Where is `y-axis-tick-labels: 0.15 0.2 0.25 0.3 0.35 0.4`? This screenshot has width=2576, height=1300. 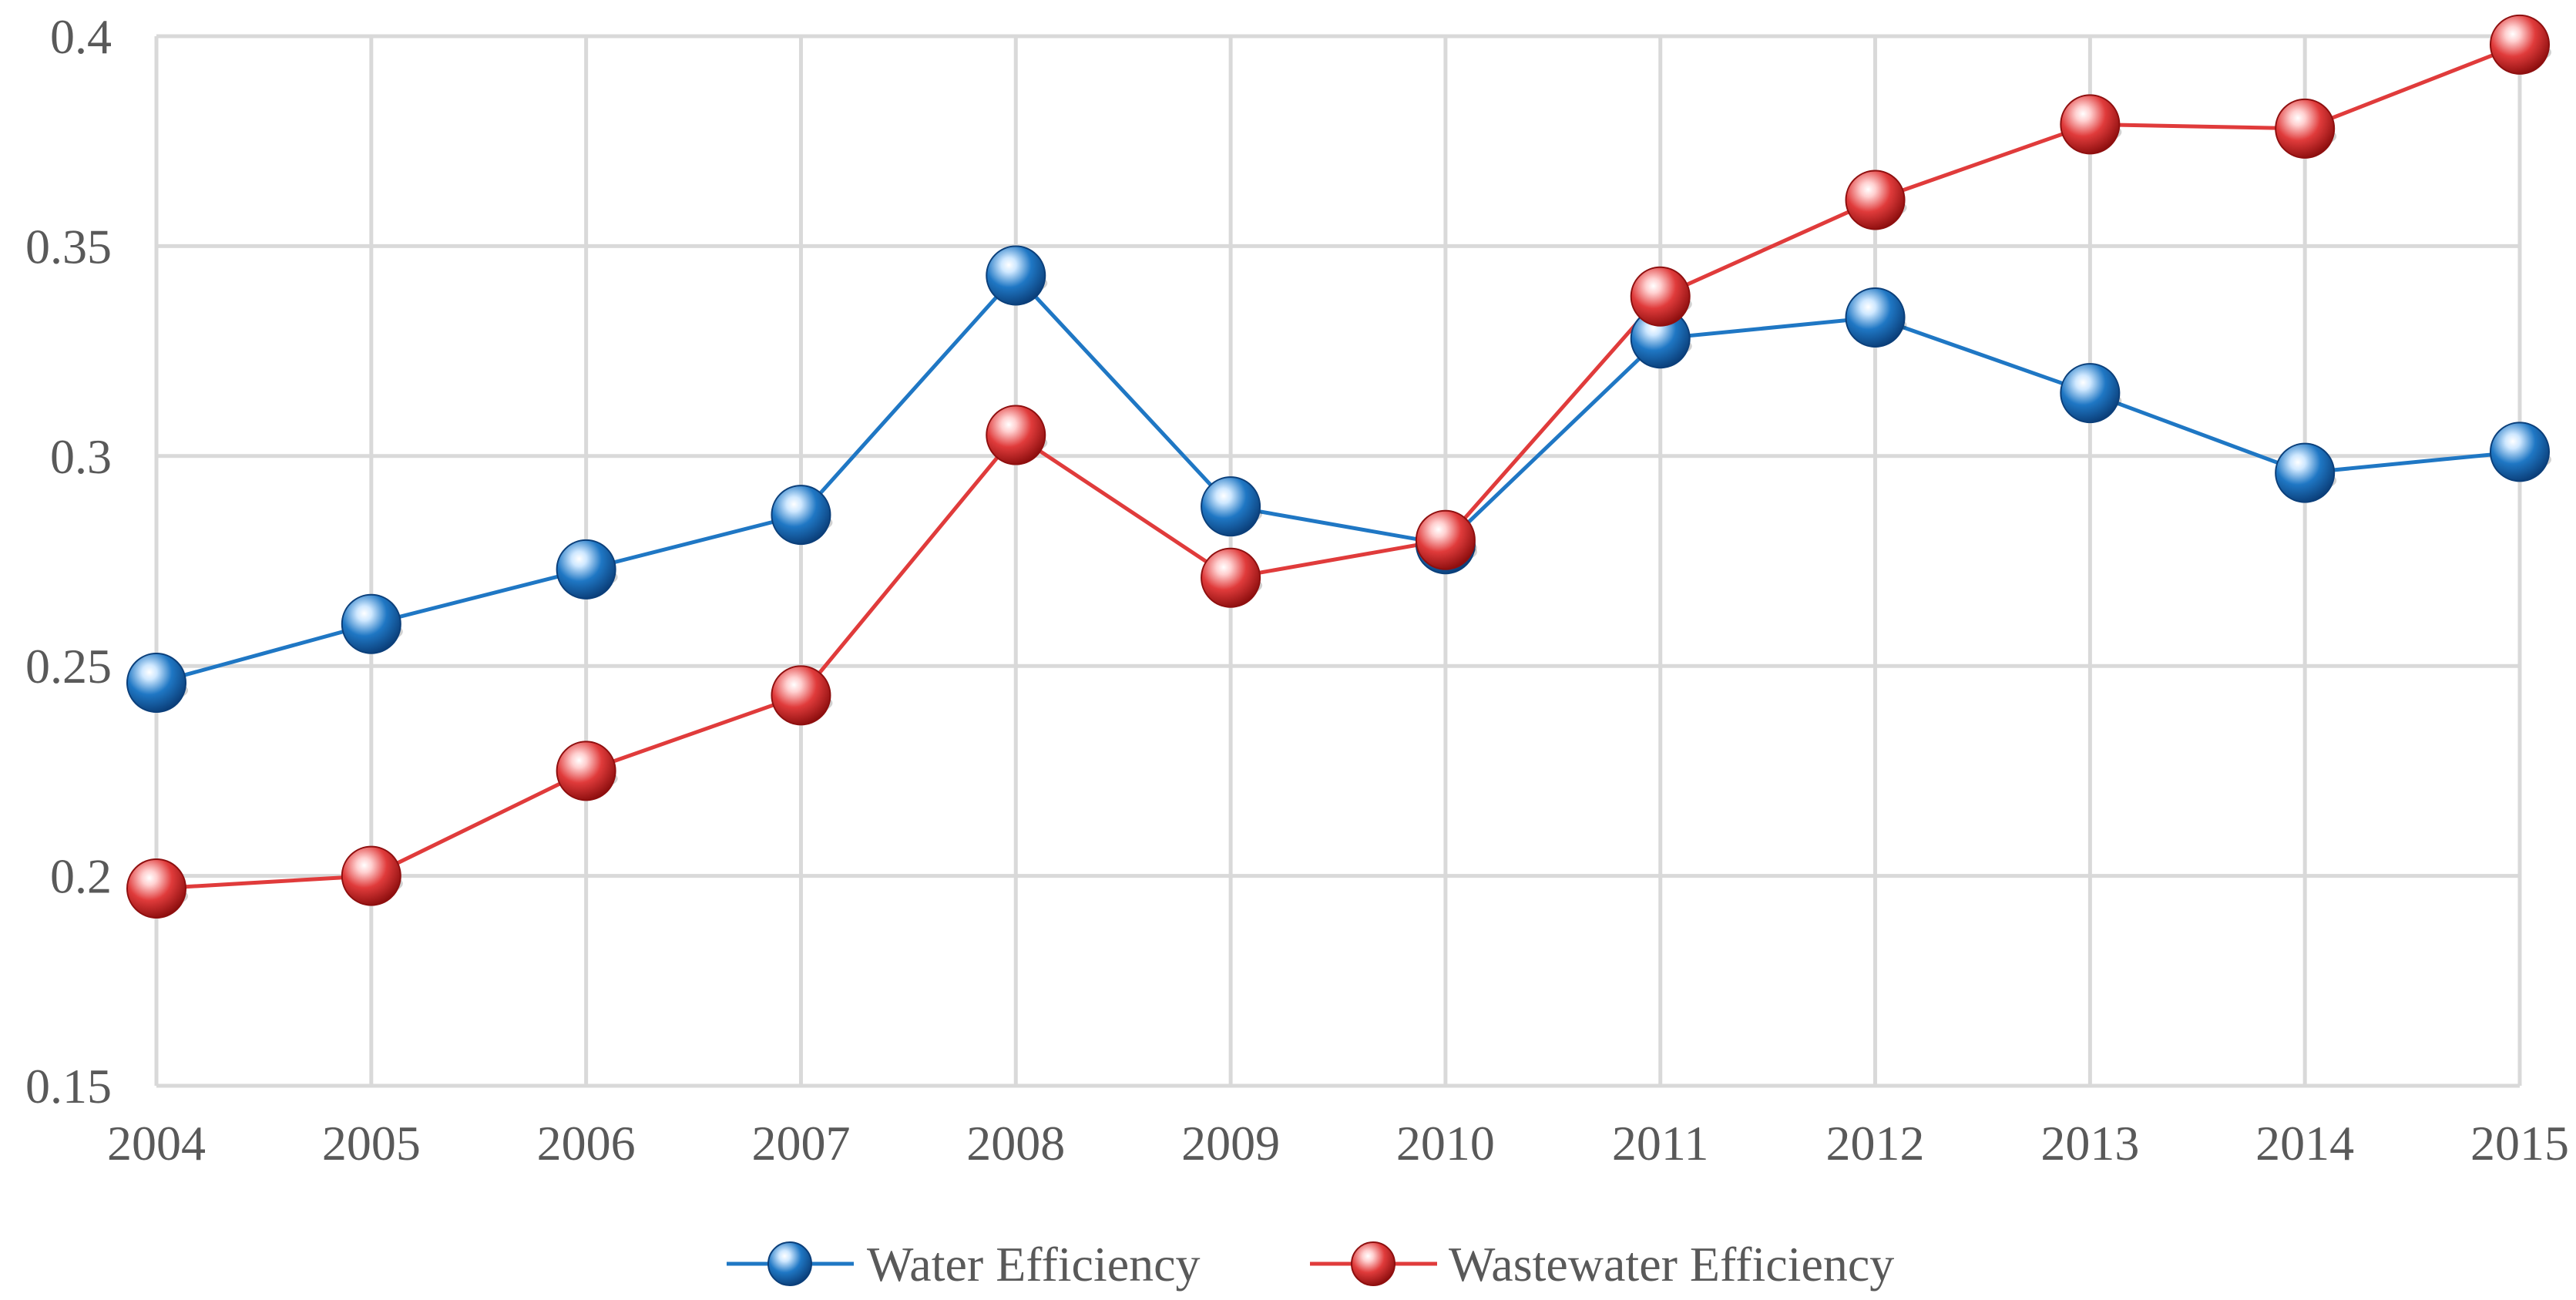
y-axis-tick-labels: 0.15 0.2 0.25 0.3 0.35 0.4 is located at coordinates (68, 562).